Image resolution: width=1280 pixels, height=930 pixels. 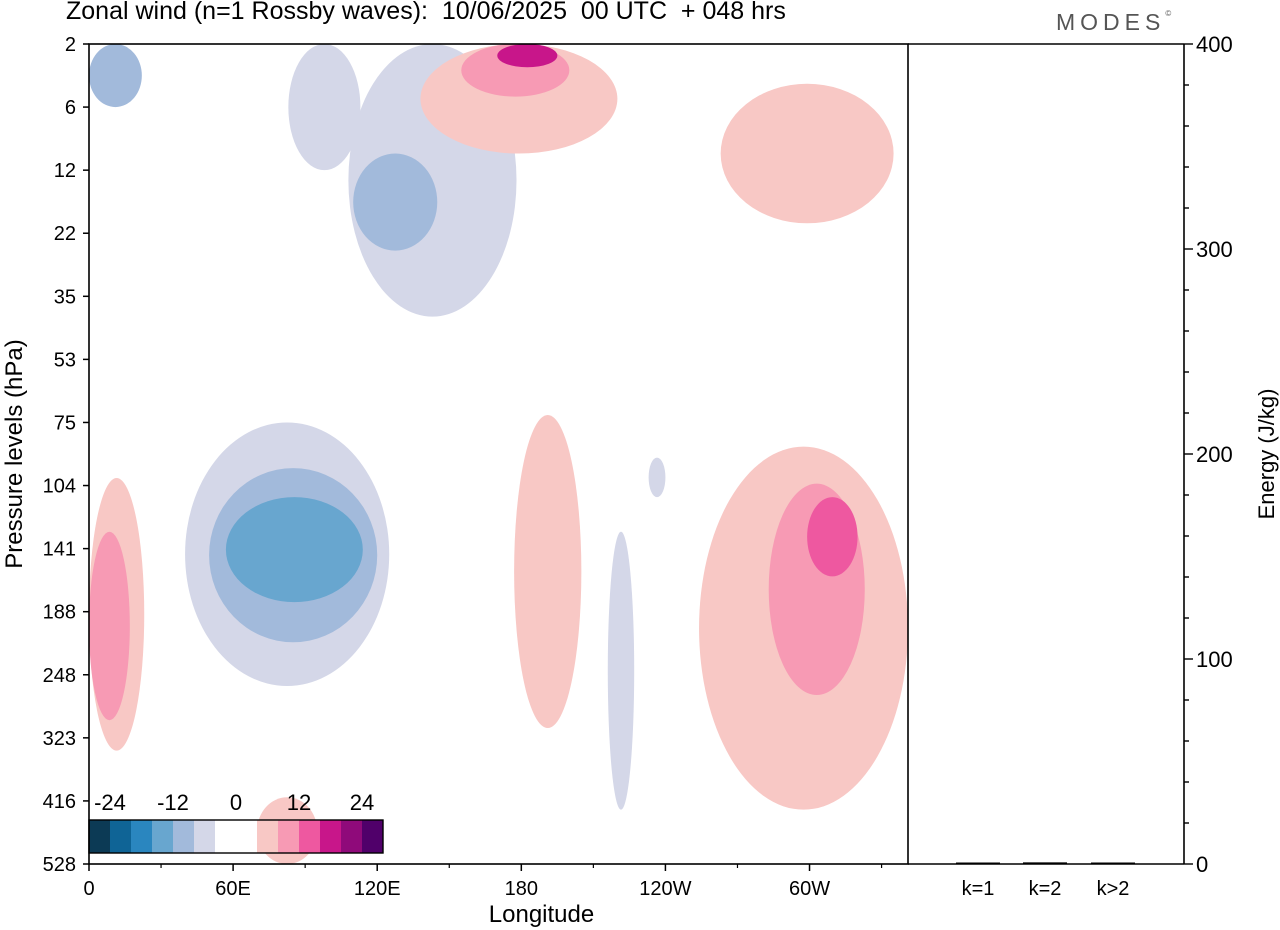 I want to click on energy-category-label: k=1, so click(x=978, y=889).